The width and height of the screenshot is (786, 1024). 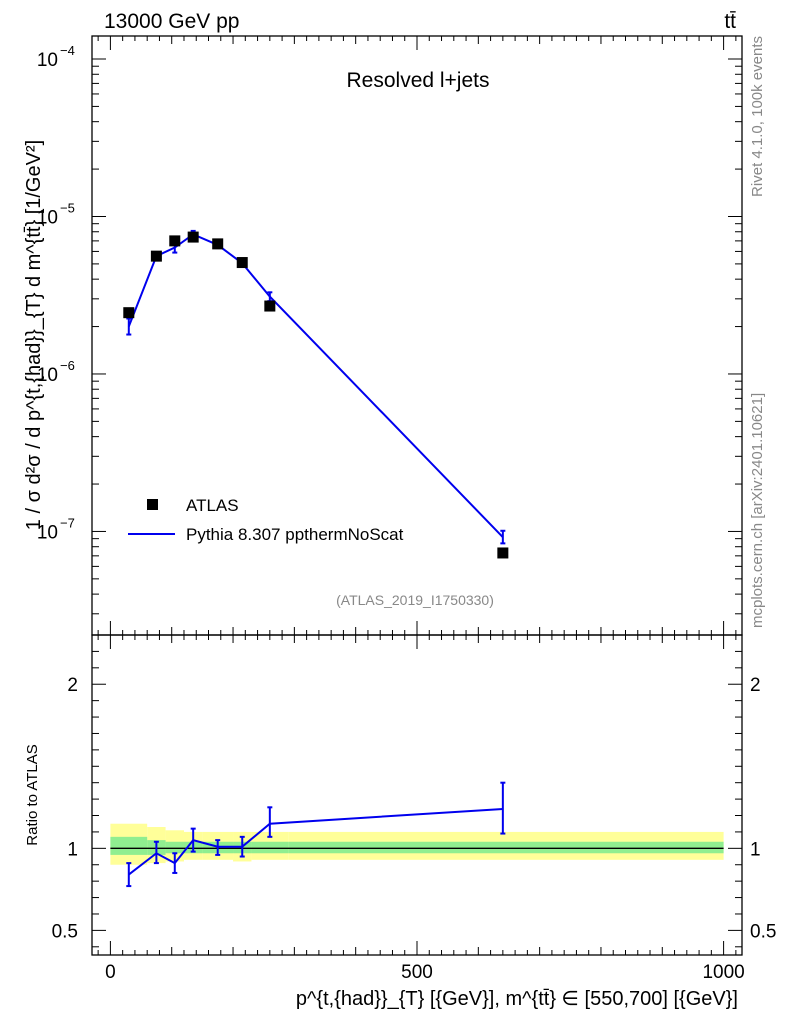 What do you see at coordinates (72, 849) in the screenshot?
I see `ratio-y-tick-label-left: 1` at bounding box center [72, 849].